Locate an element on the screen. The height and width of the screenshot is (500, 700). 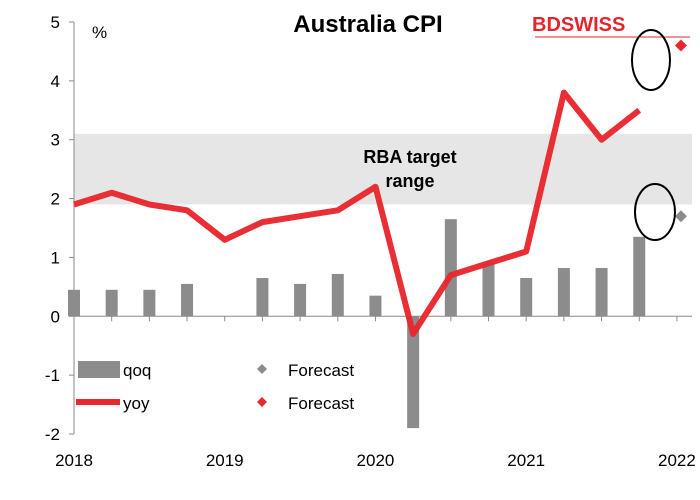
y-tick-label: -2 is located at coordinates (52, 434).